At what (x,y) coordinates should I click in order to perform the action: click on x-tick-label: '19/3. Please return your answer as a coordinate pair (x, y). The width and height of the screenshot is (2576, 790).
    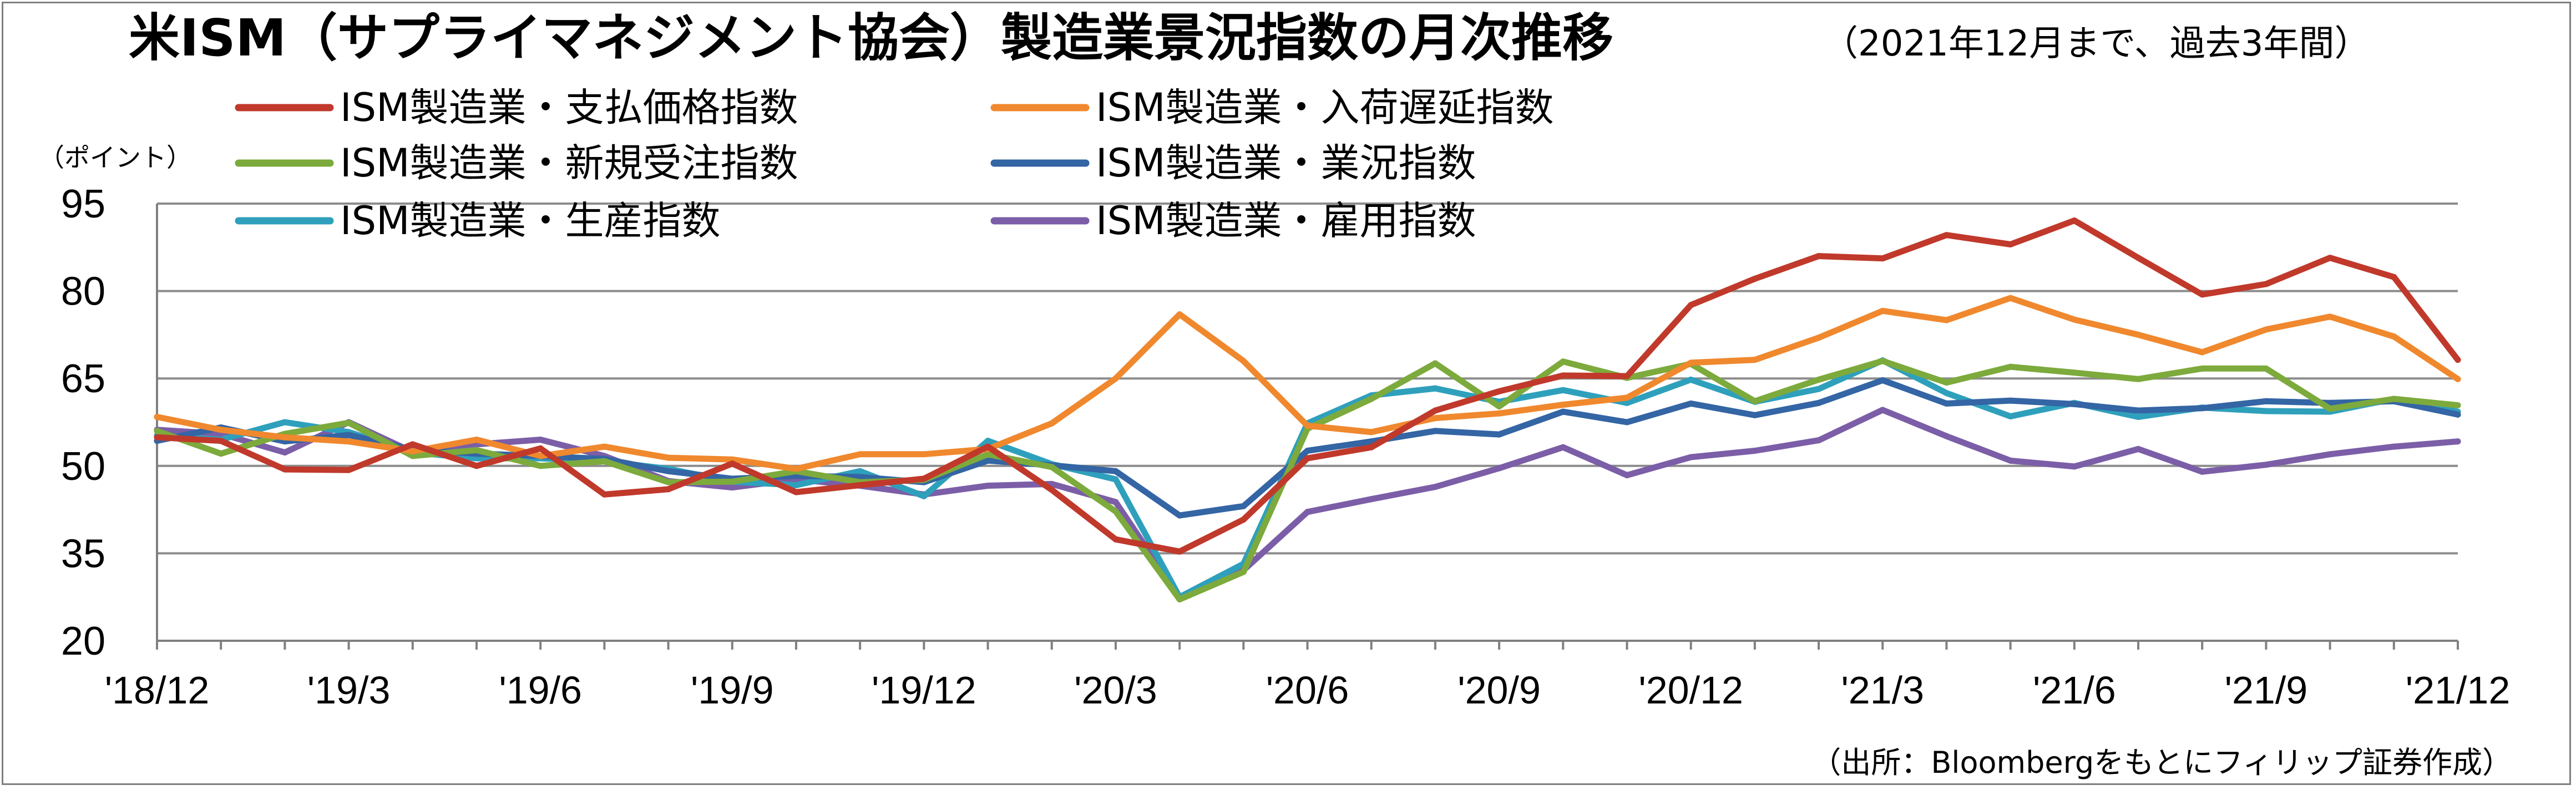
    Looking at the image, I should click on (349, 690).